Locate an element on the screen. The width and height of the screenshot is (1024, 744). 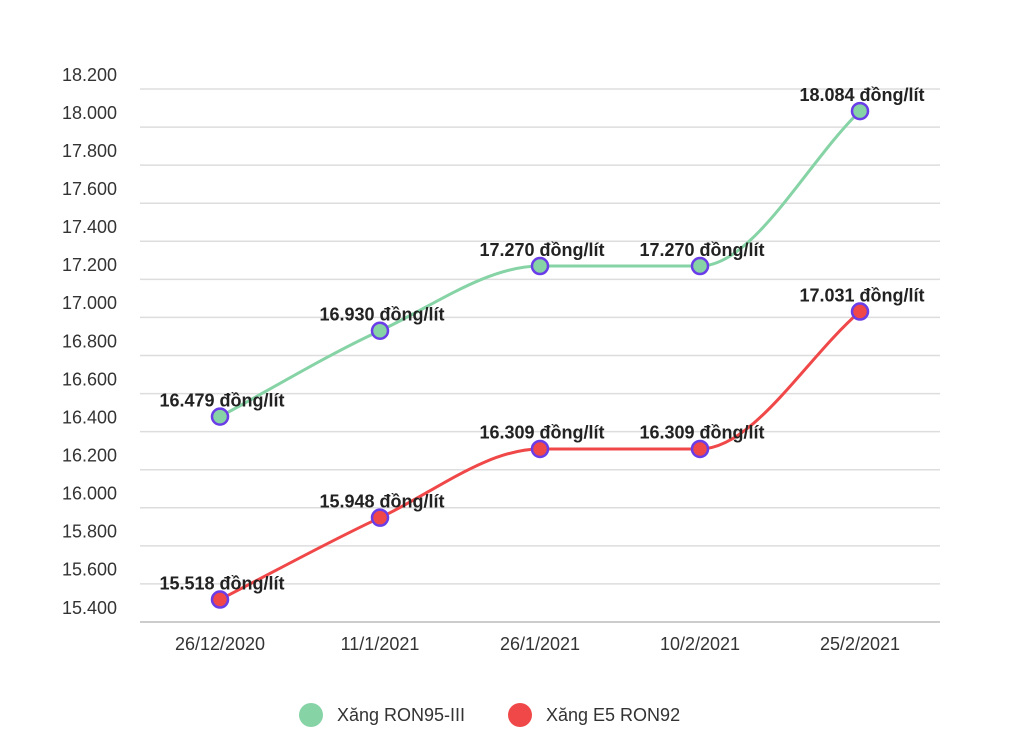
y-tick-label: 18.000 is located at coordinates (89, 113).